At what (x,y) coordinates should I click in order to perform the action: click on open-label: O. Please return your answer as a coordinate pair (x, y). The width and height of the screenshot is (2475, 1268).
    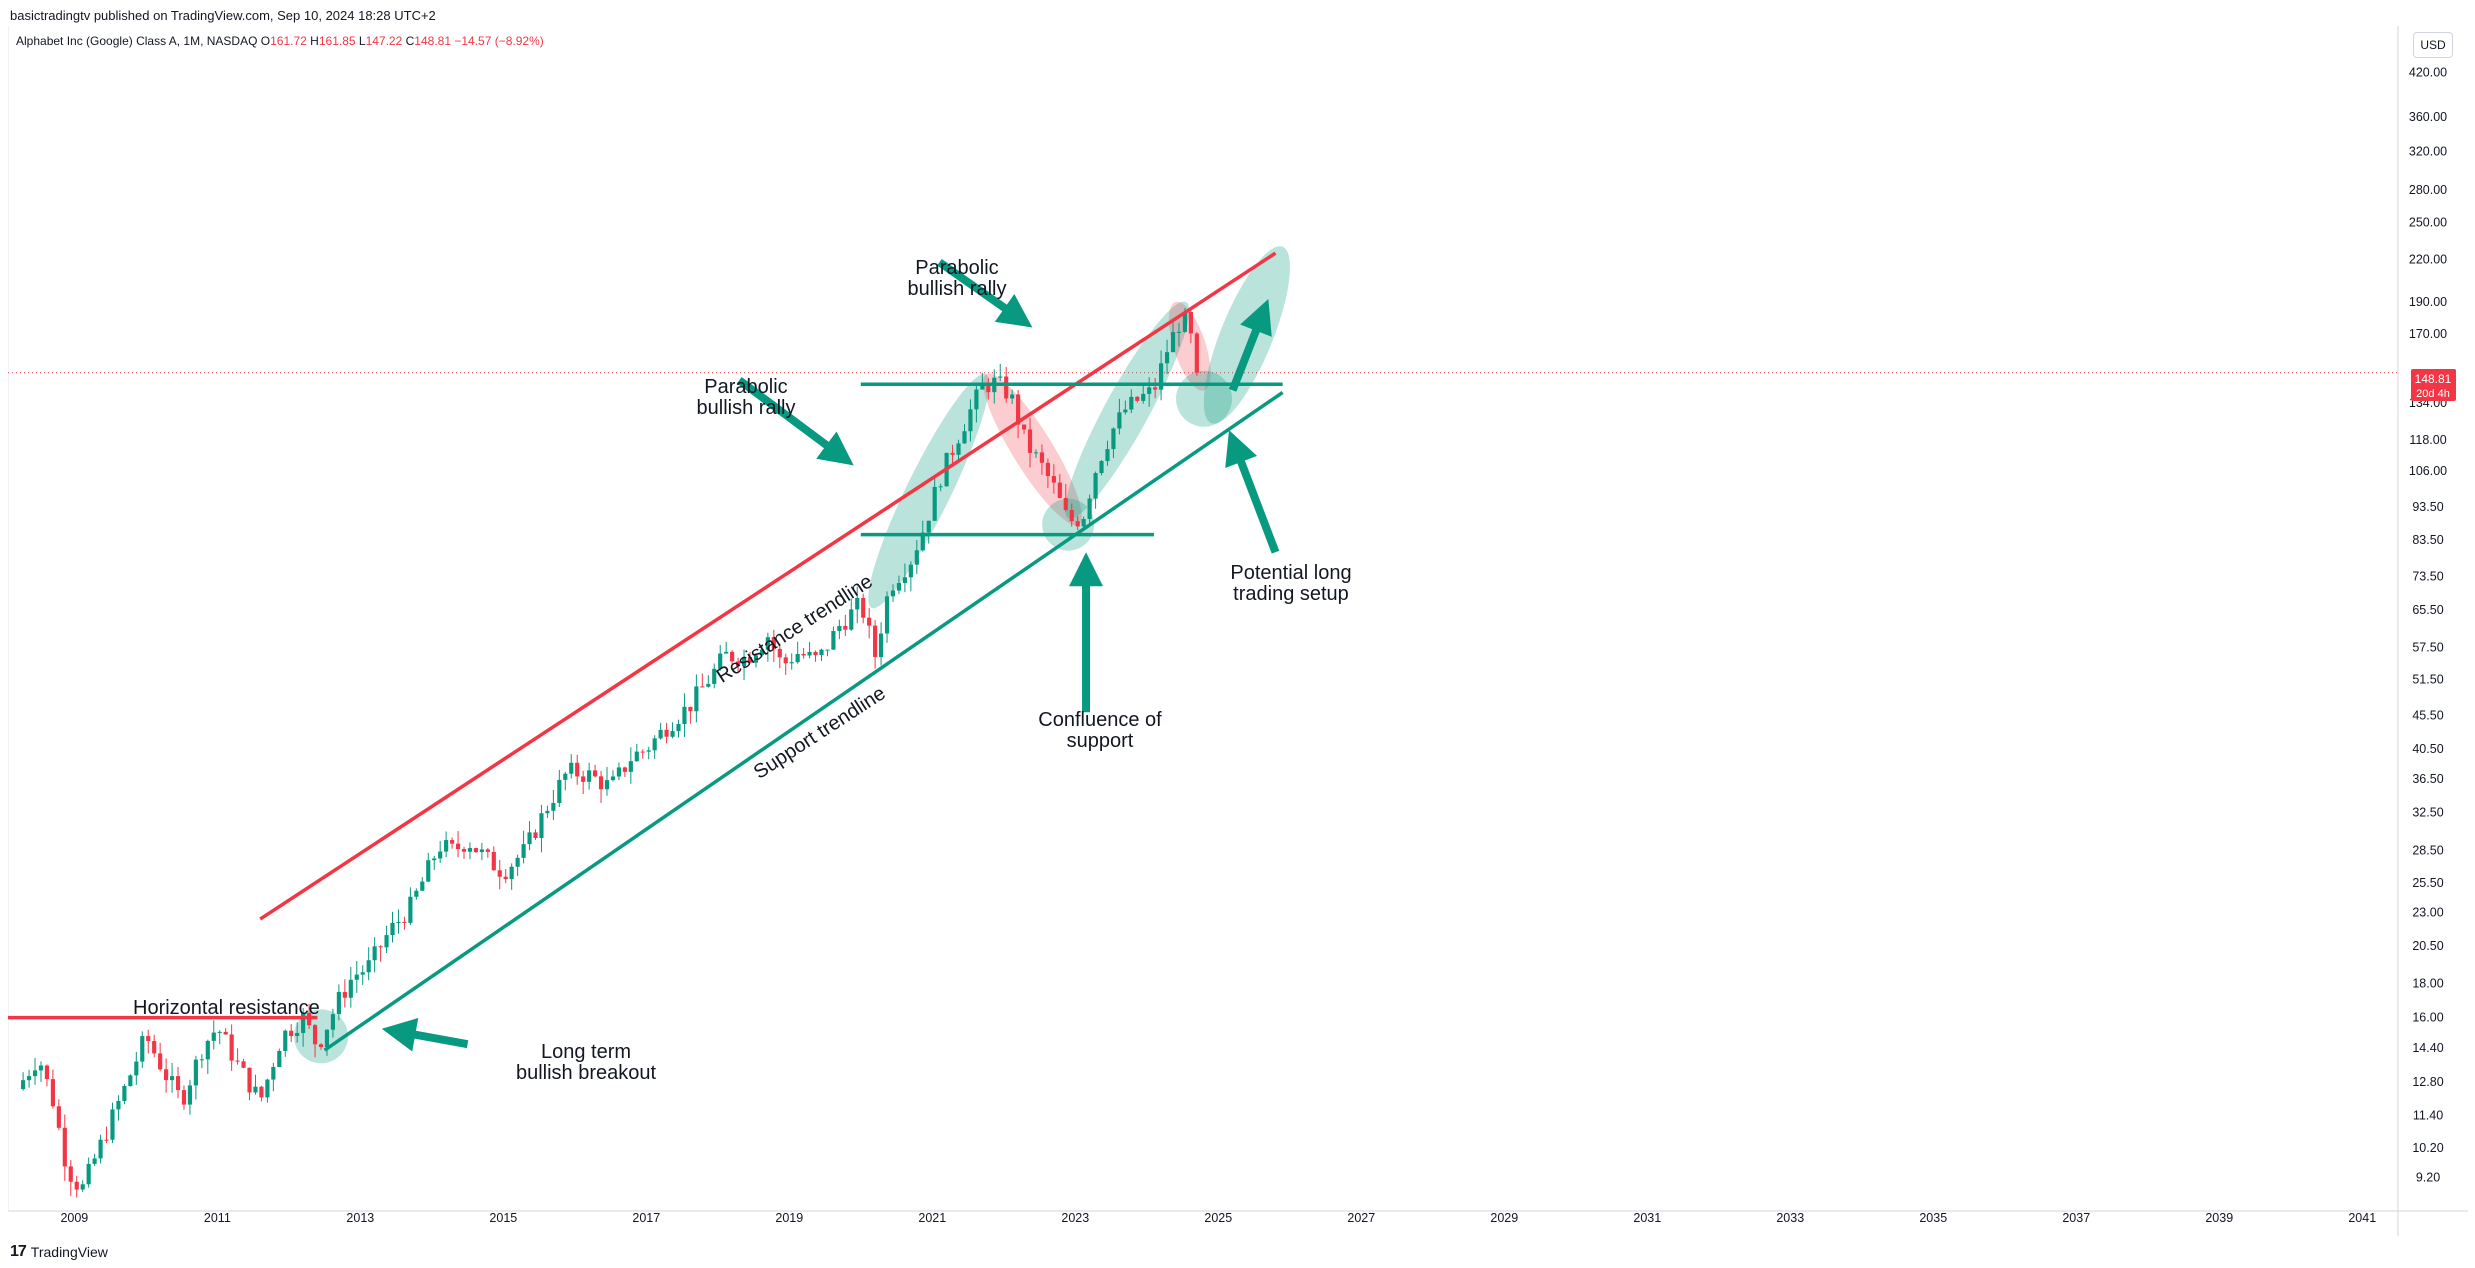
    Looking at the image, I should click on (265, 41).